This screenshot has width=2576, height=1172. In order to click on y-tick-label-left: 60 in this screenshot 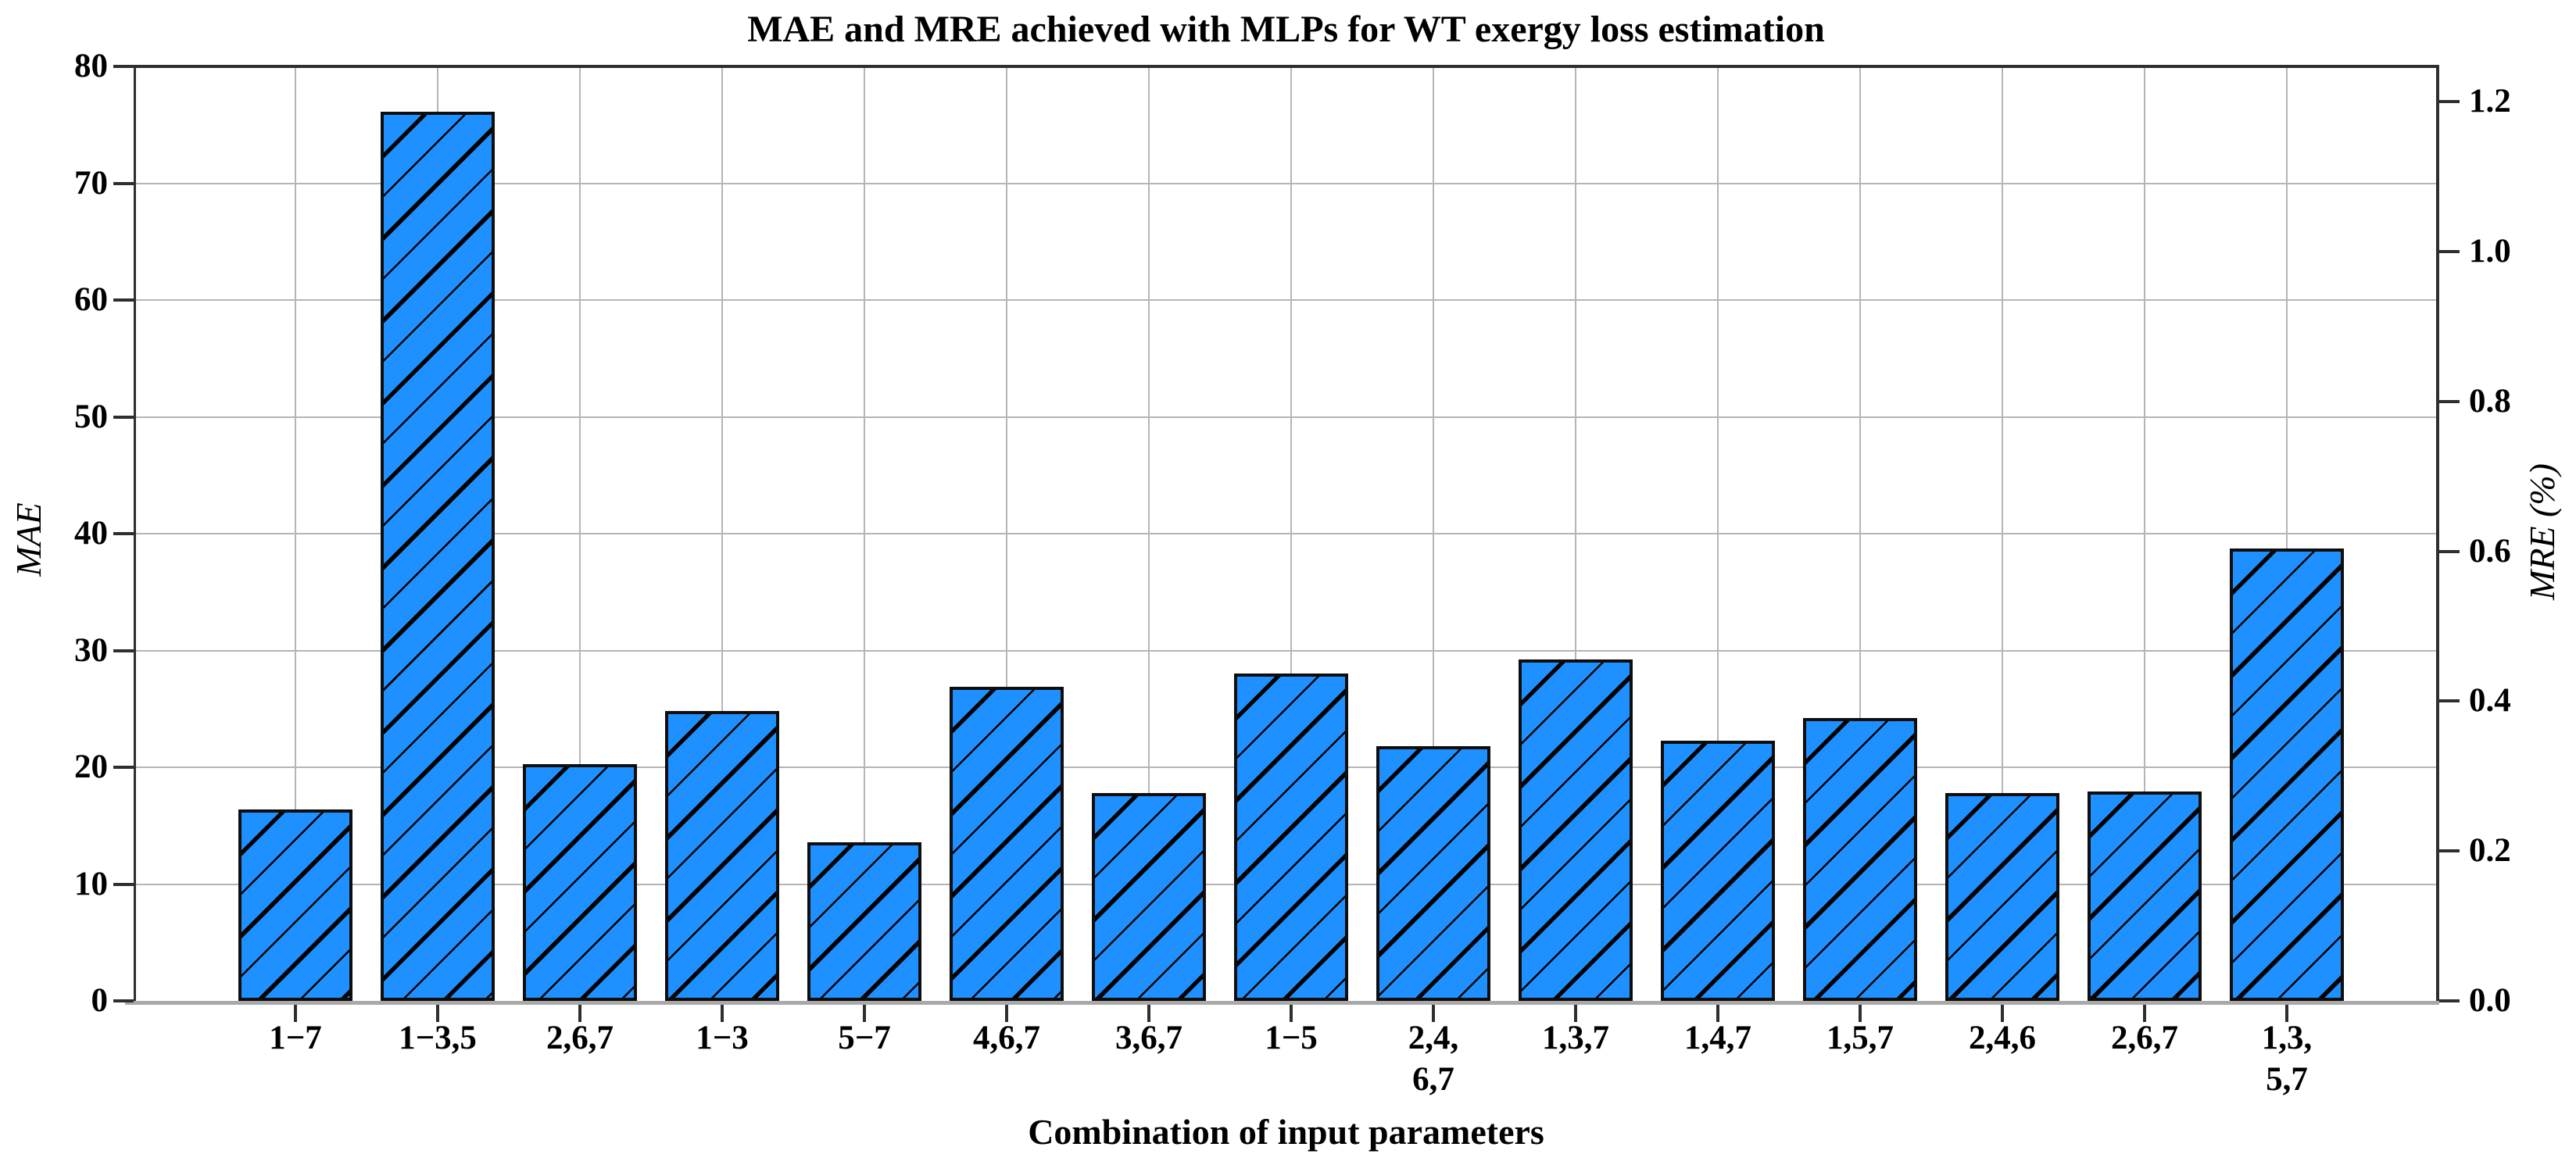, I will do `click(91, 299)`.